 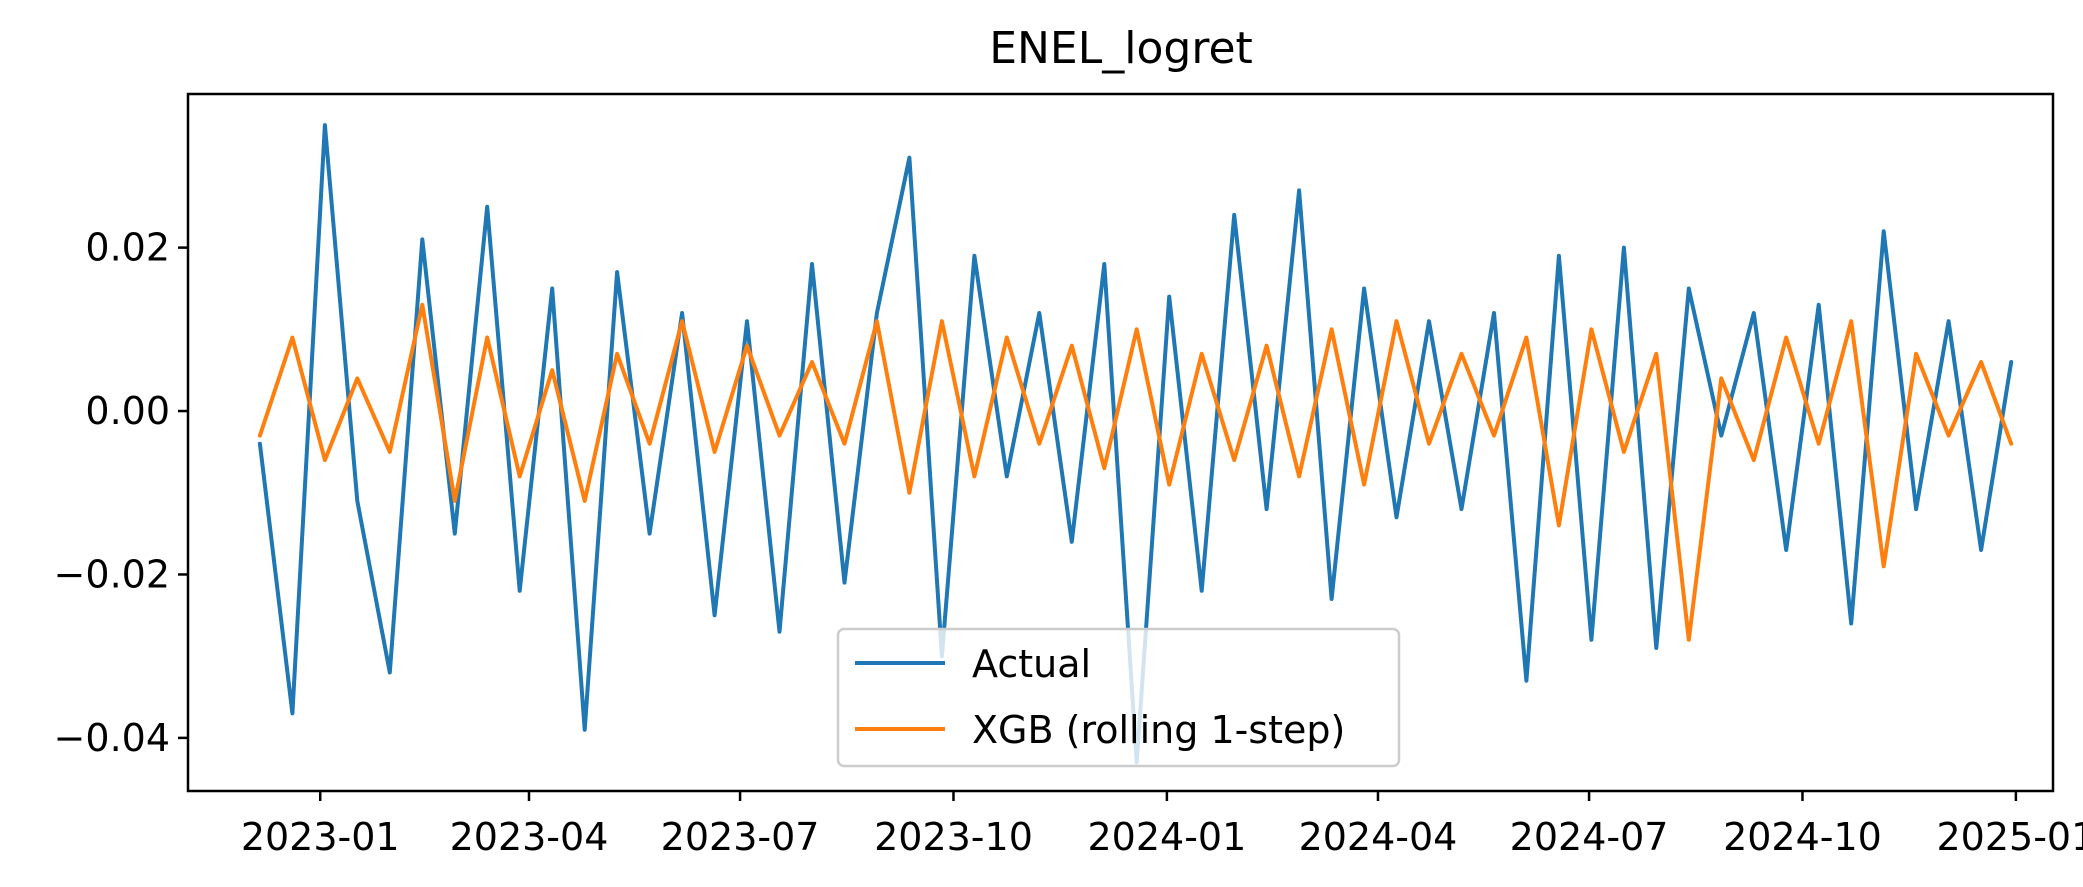 What do you see at coordinates (127, 411) in the screenshot?
I see `y-tick-label: 0.00` at bounding box center [127, 411].